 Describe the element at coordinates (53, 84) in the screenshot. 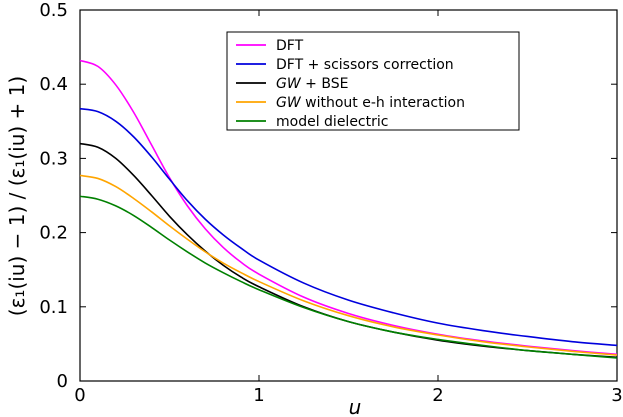

I see `y-tick-label: 0.4` at that location.